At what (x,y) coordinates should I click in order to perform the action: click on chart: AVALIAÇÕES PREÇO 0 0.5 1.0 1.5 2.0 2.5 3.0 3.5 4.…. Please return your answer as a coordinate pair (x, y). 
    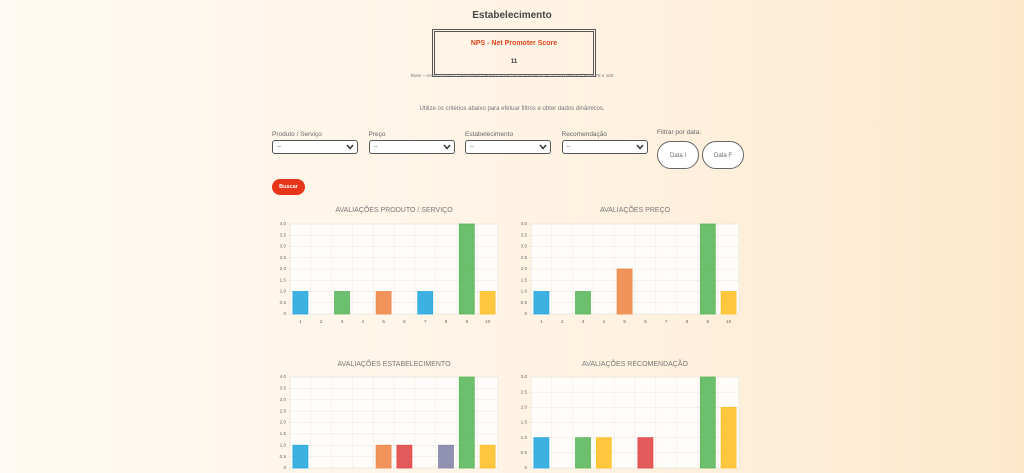
    Looking at the image, I should click on (630, 264).